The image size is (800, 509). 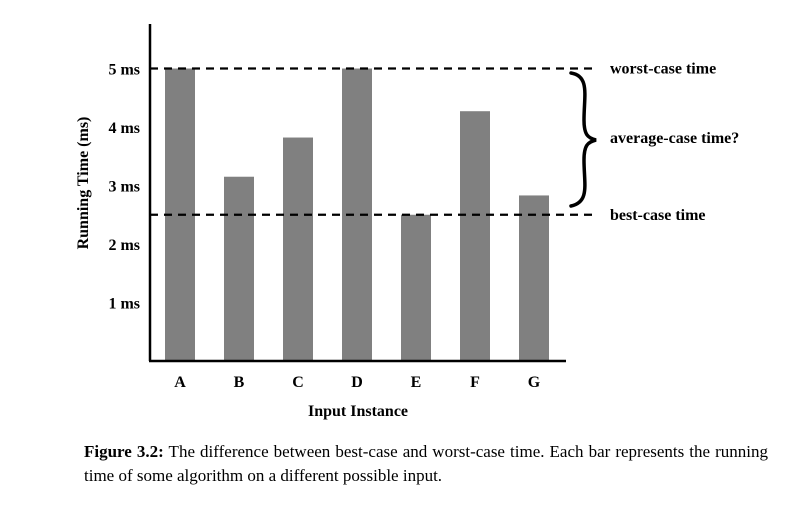 I want to click on average-case-label: average-case time?, so click(x=674, y=138).